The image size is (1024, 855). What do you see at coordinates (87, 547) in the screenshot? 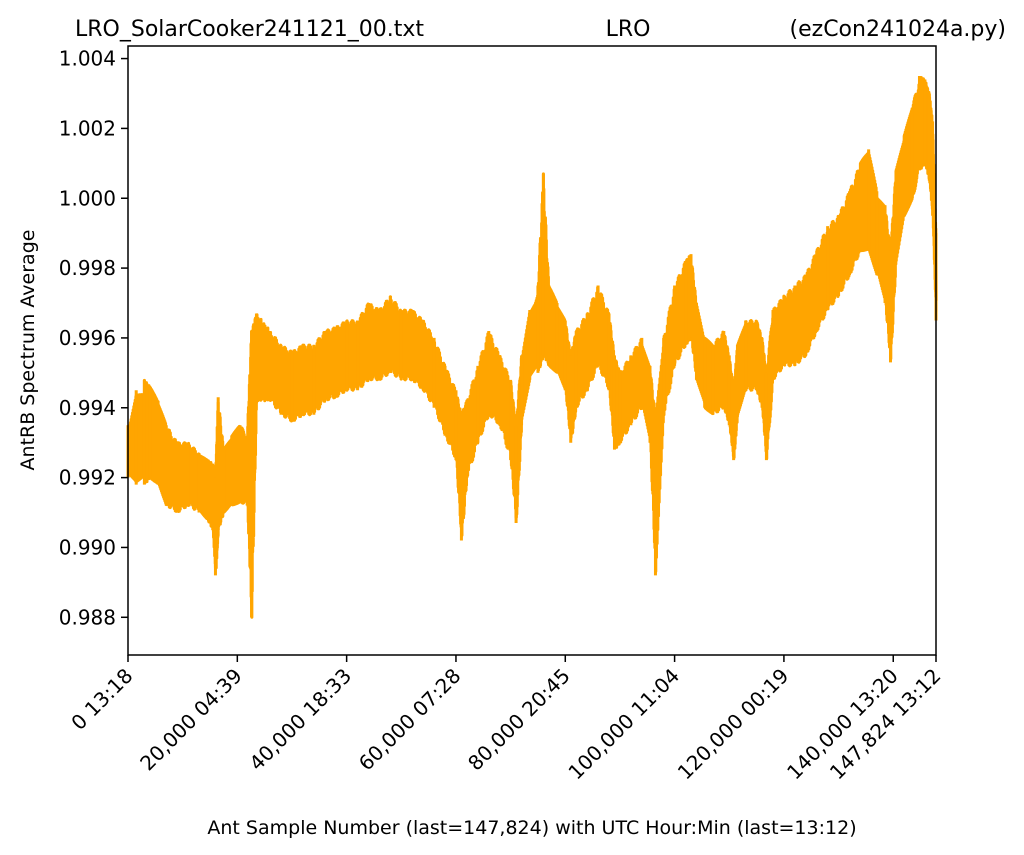
I see `y-tick-label: 0.990` at bounding box center [87, 547].